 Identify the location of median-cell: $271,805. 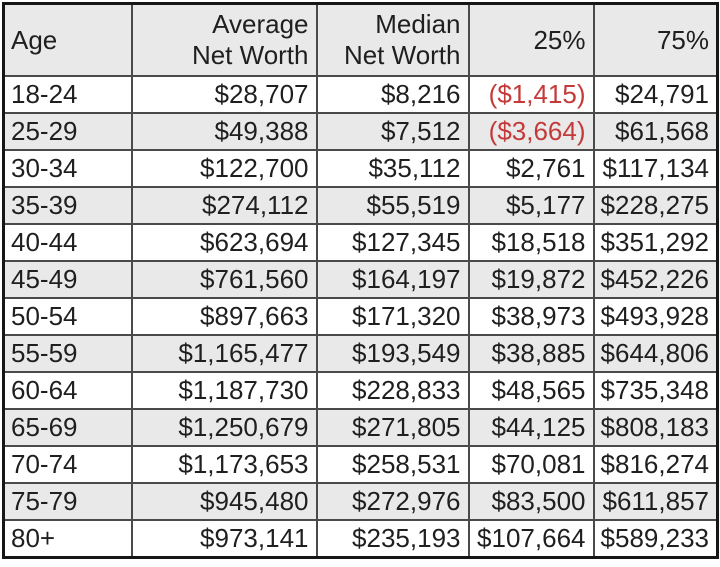
(392, 427).